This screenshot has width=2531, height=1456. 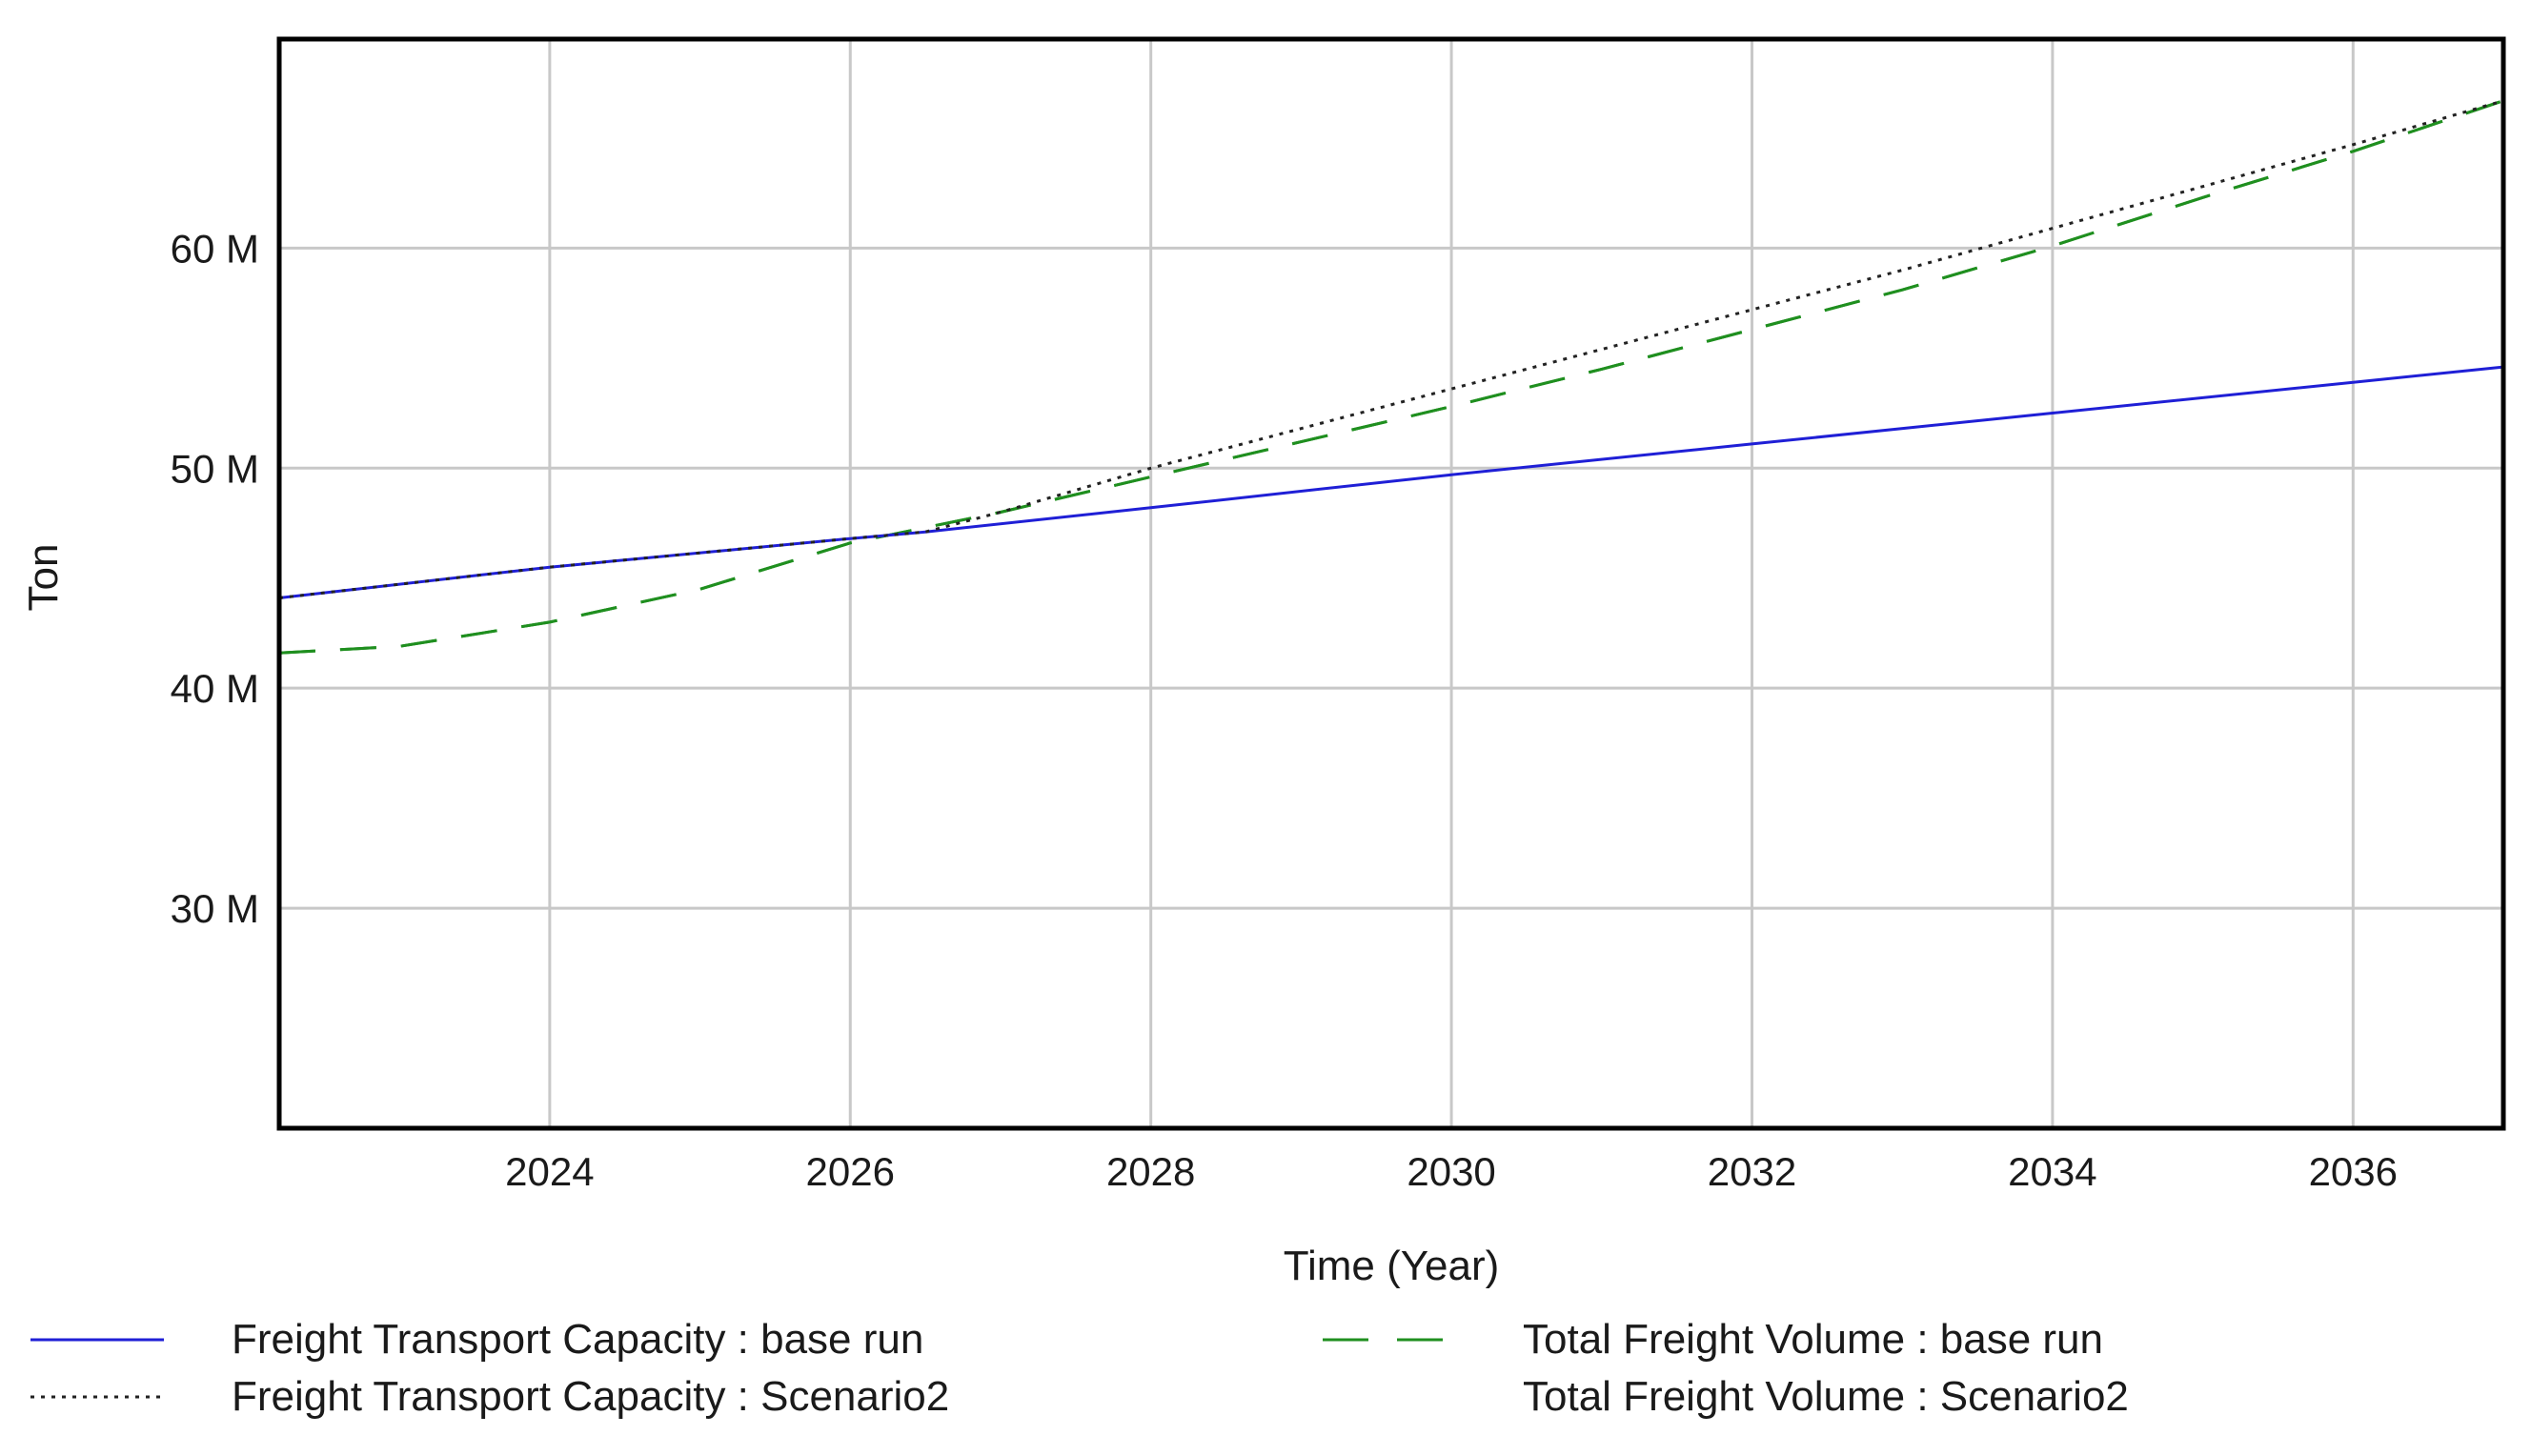 I want to click on y-tick-label: 50 M, so click(x=215, y=468).